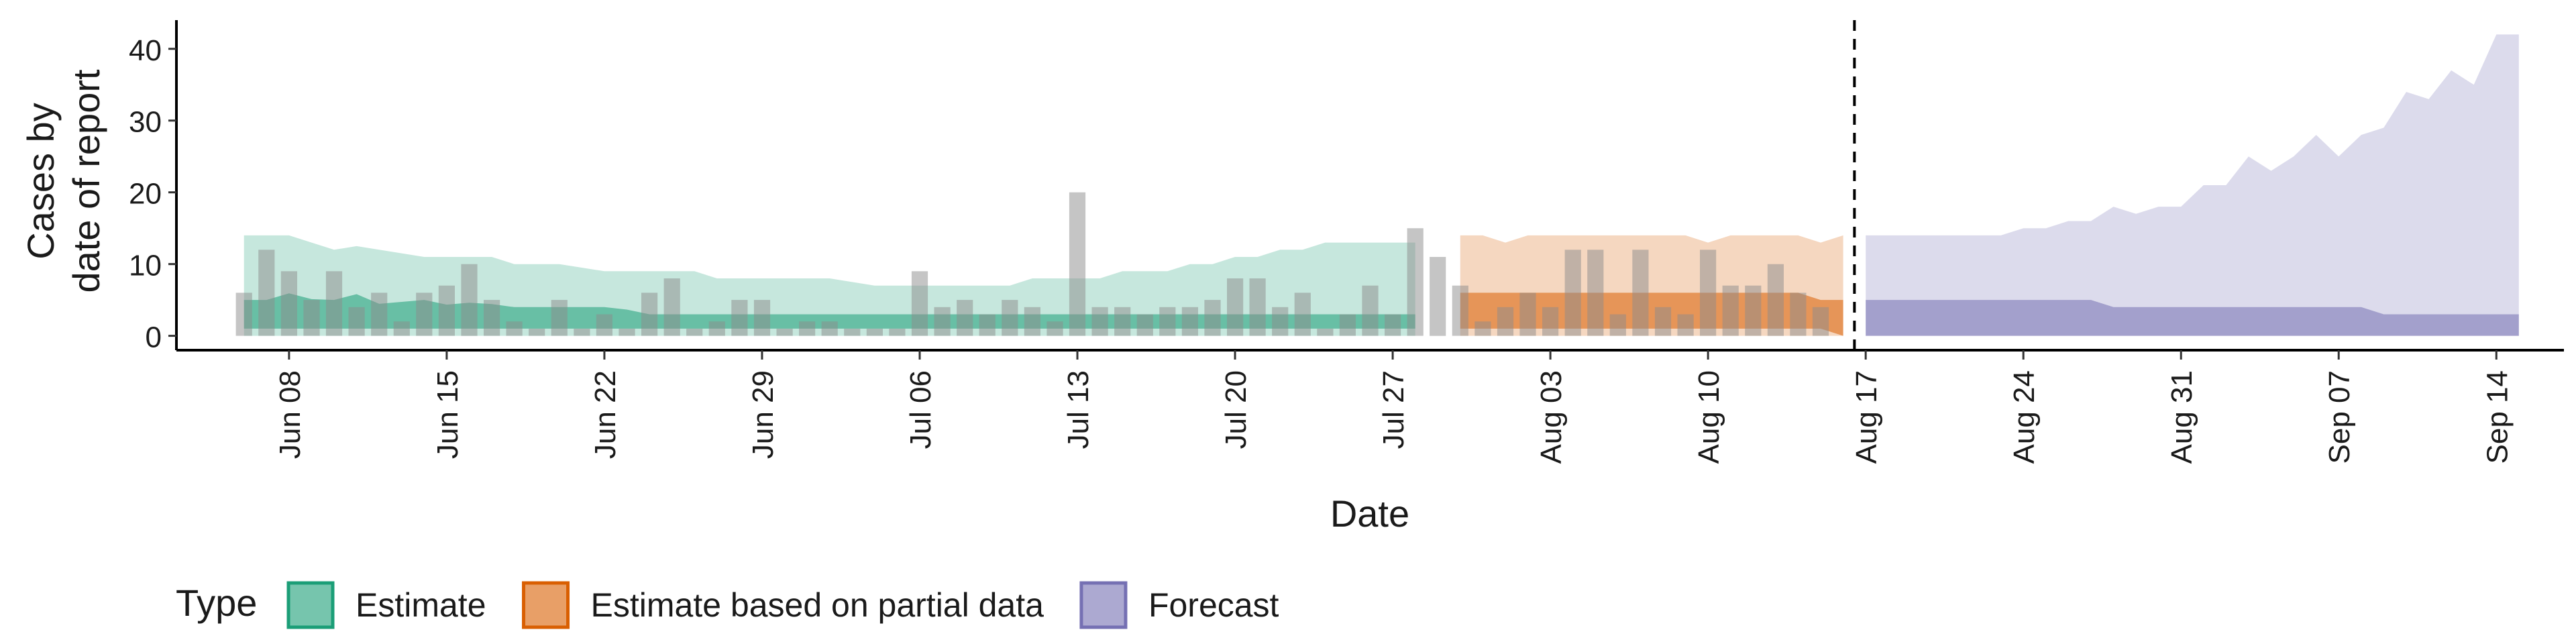  Describe the element at coordinates (421, 605) in the screenshot. I see `legend-label-estimate: Estimate` at that location.